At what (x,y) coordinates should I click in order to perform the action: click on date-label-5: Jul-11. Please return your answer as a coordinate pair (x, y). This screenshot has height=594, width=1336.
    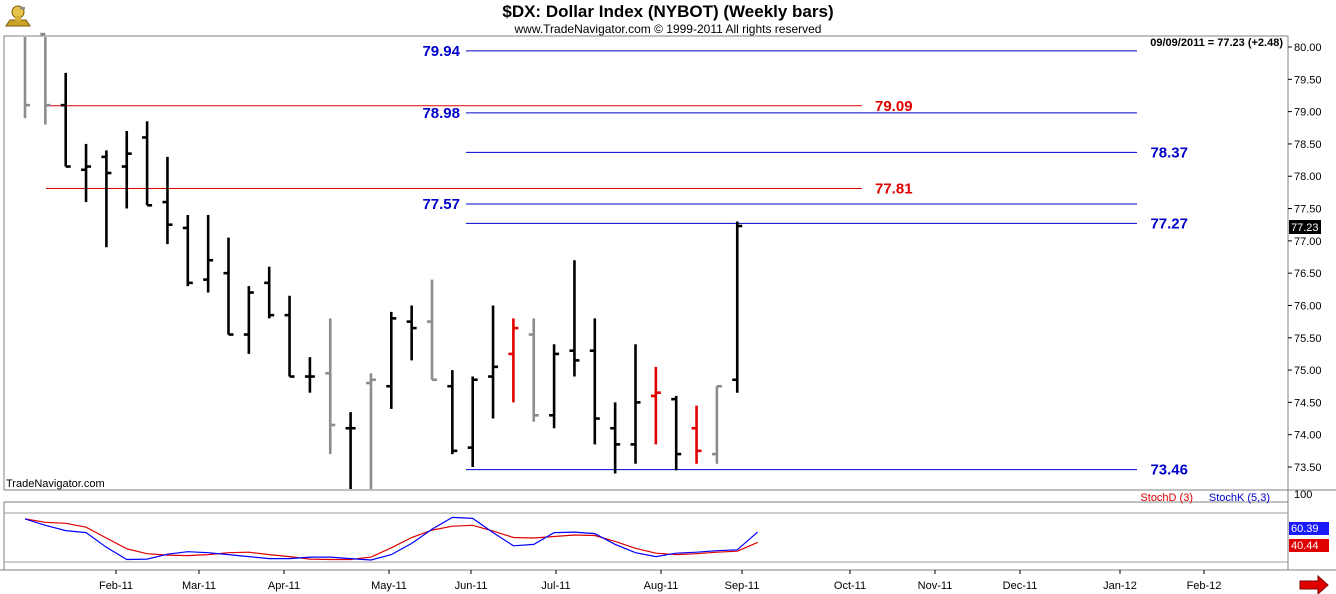
    Looking at the image, I should click on (555, 586).